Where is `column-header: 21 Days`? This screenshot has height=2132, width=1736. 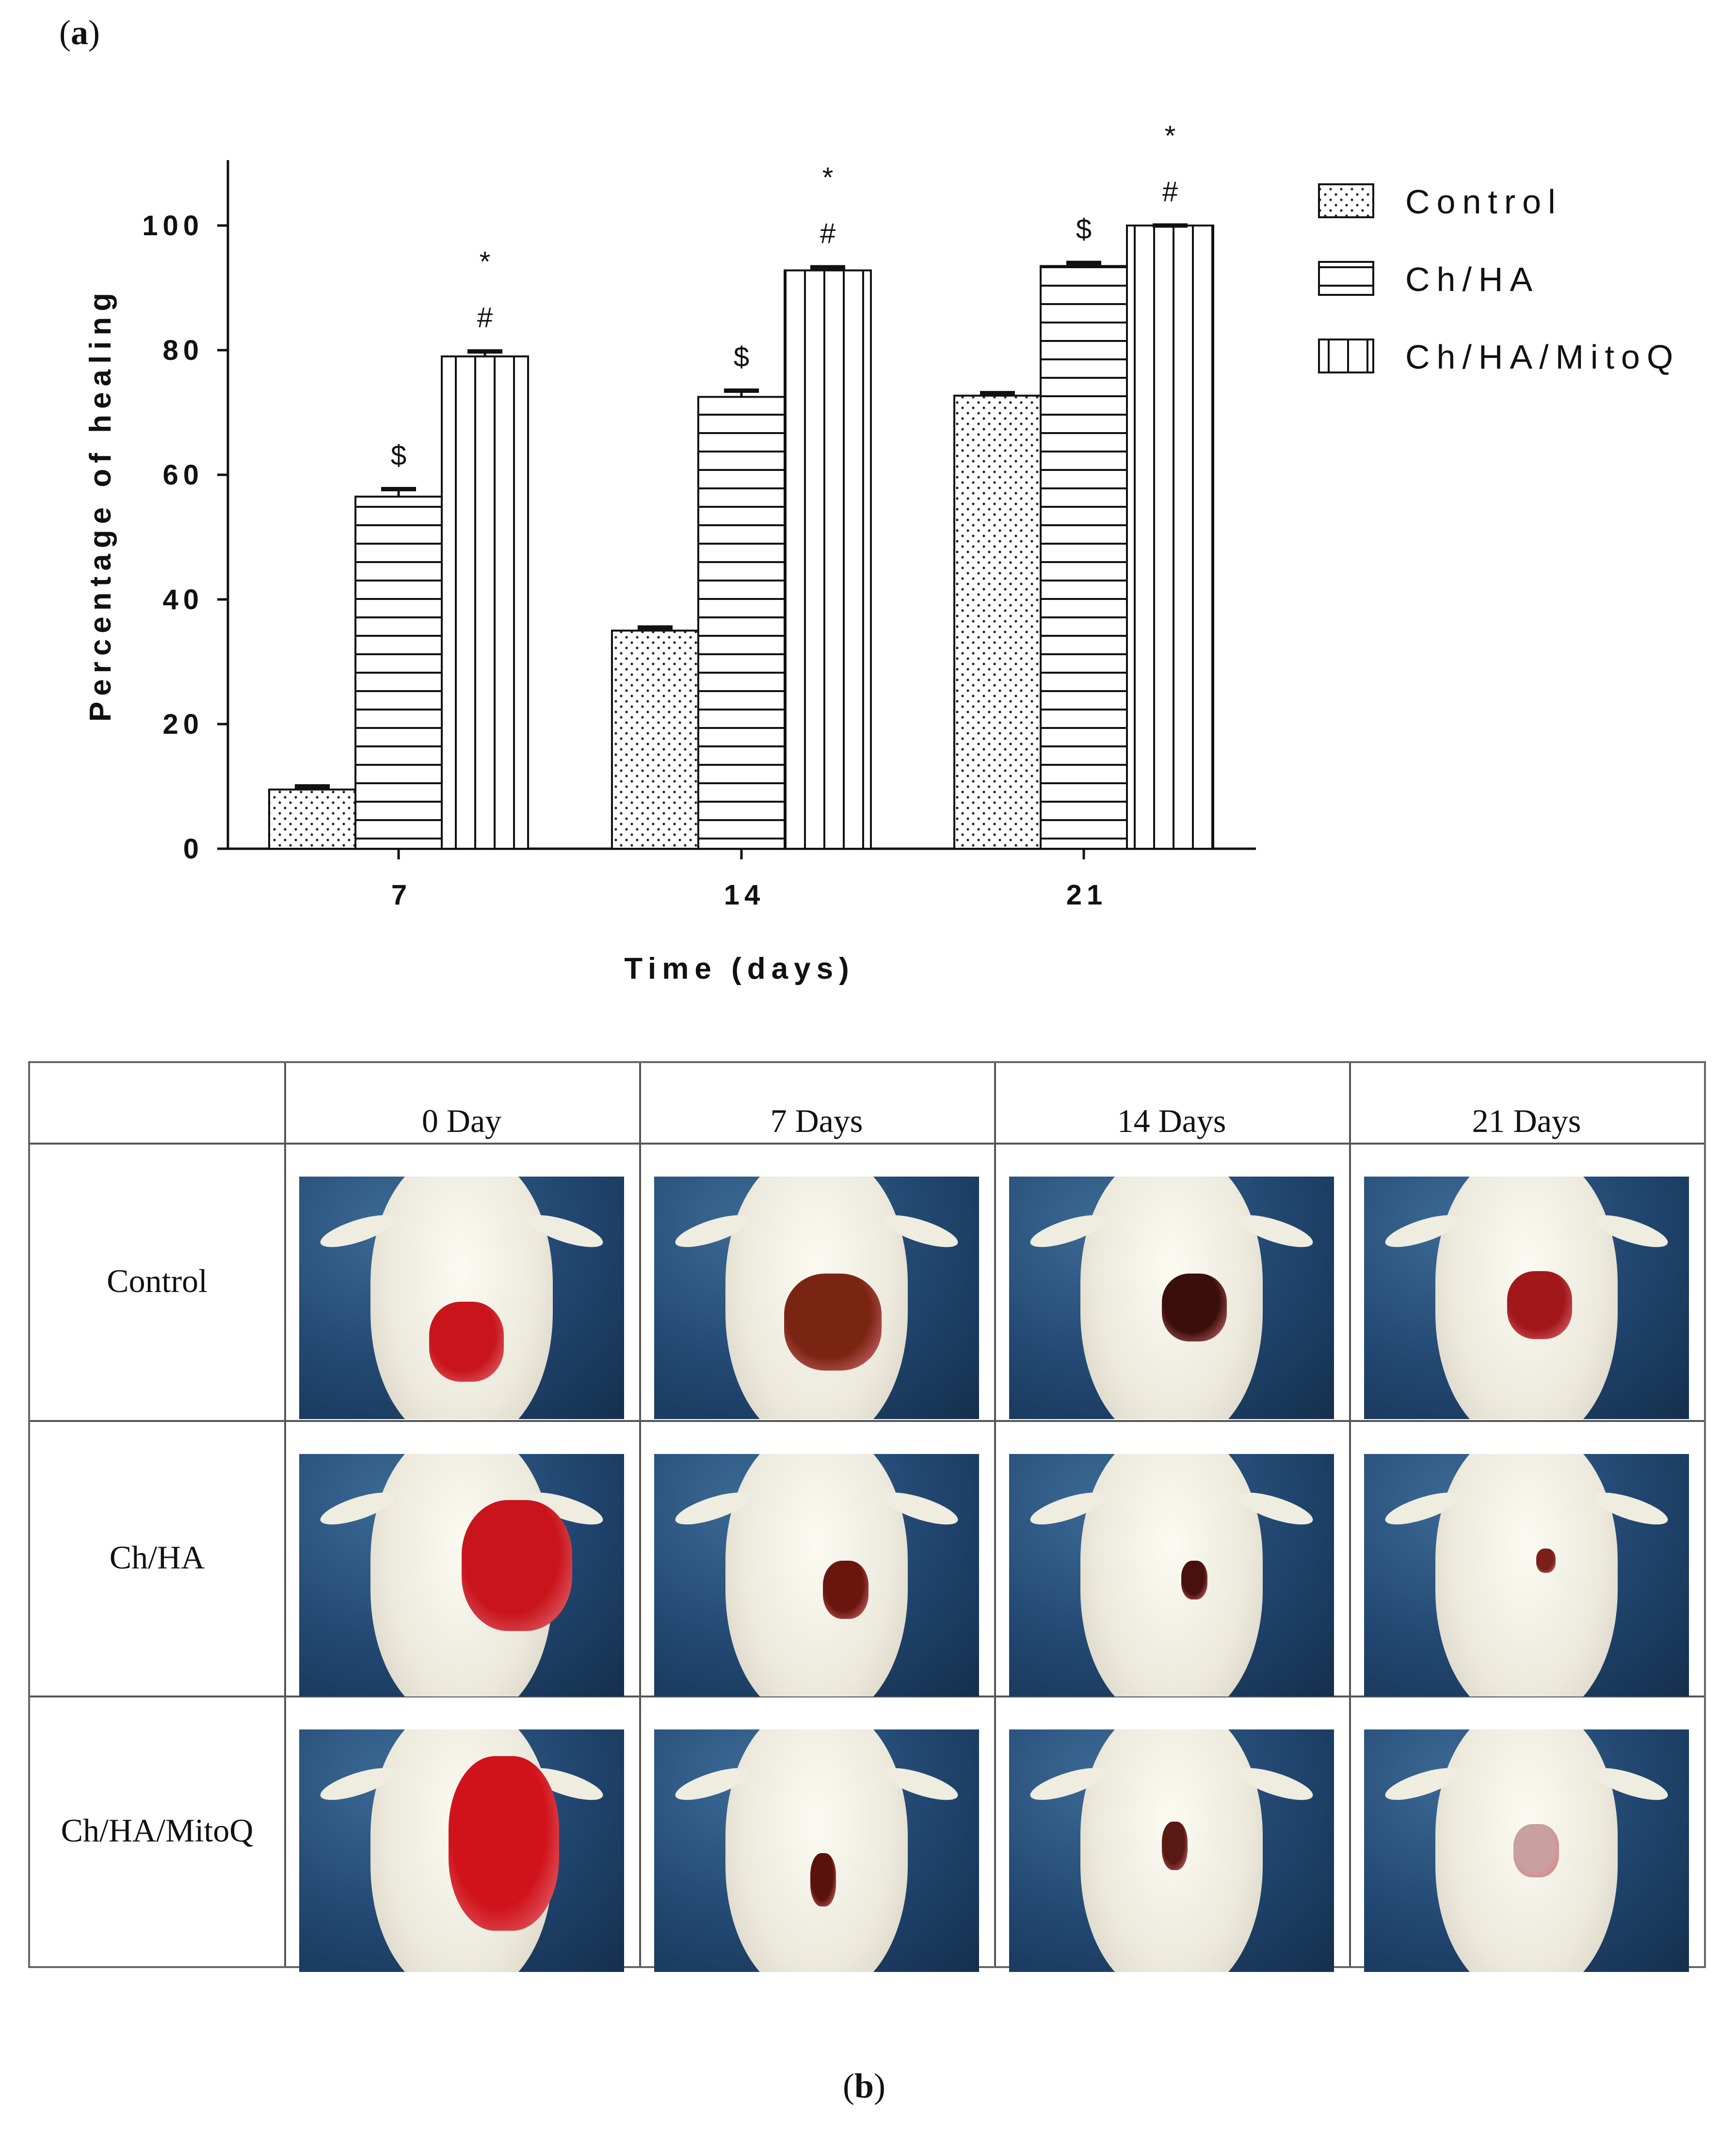 column-header: 21 Days is located at coordinates (1526, 1121).